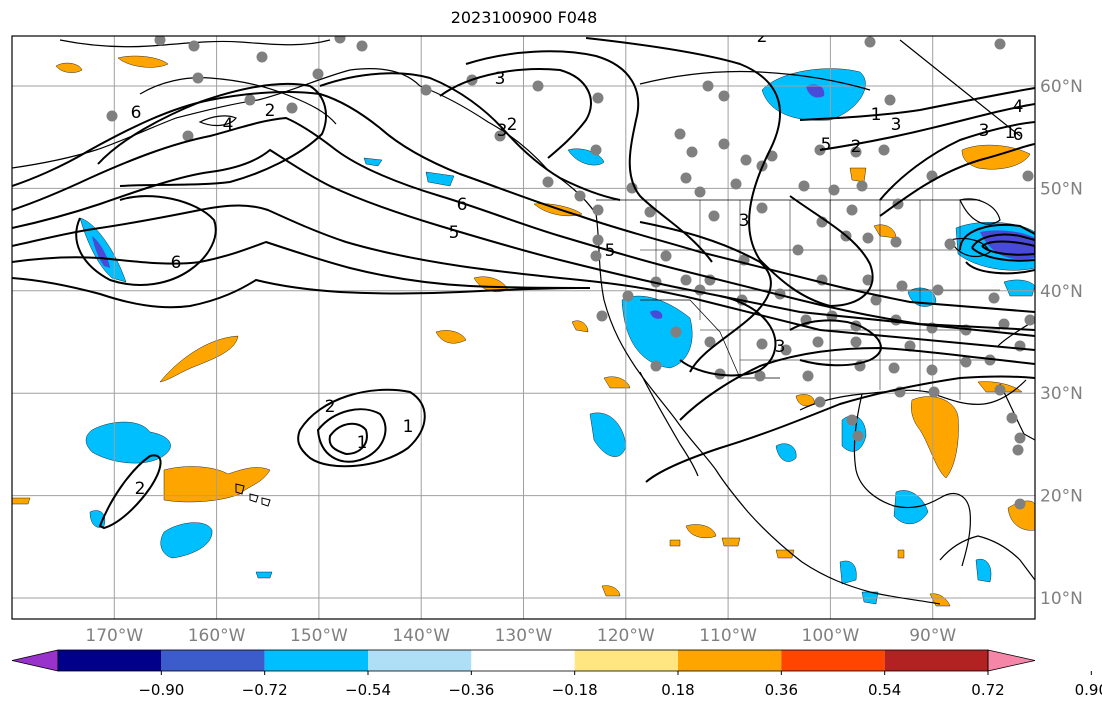 This screenshot has height=710, width=1102. What do you see at coordinates (114, 636) in the screenshot?
I see `longitude-label: 170°W` at bounding box center [114, 636].